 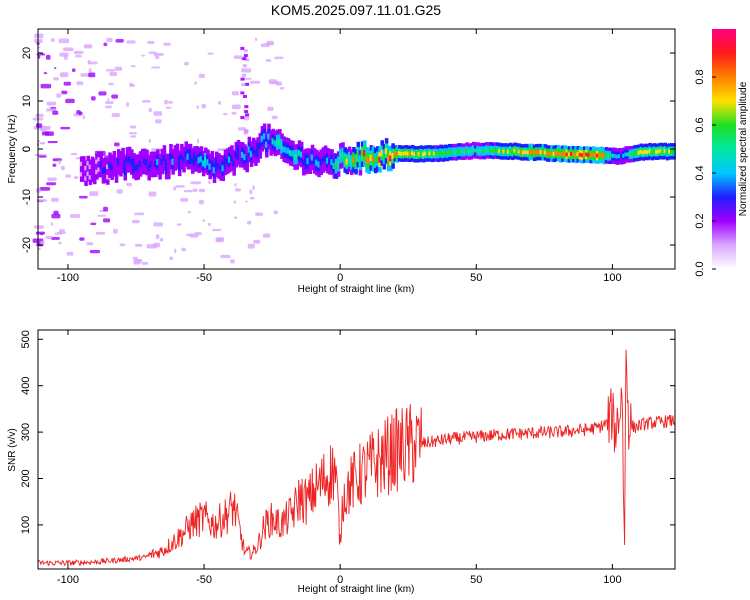 What do you see at coordinates (340, 580) in the screenshot?
I see `x-tick-label: 0` at bounding box center [340, 580].